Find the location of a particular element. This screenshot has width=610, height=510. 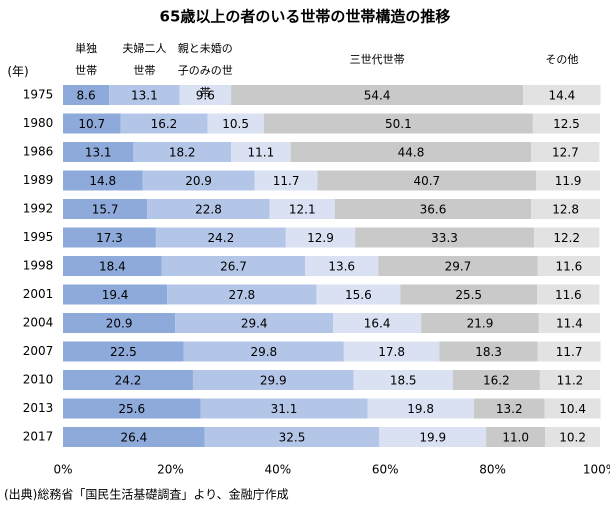

value-label: 16.4 is located at coordinates (377, 324).